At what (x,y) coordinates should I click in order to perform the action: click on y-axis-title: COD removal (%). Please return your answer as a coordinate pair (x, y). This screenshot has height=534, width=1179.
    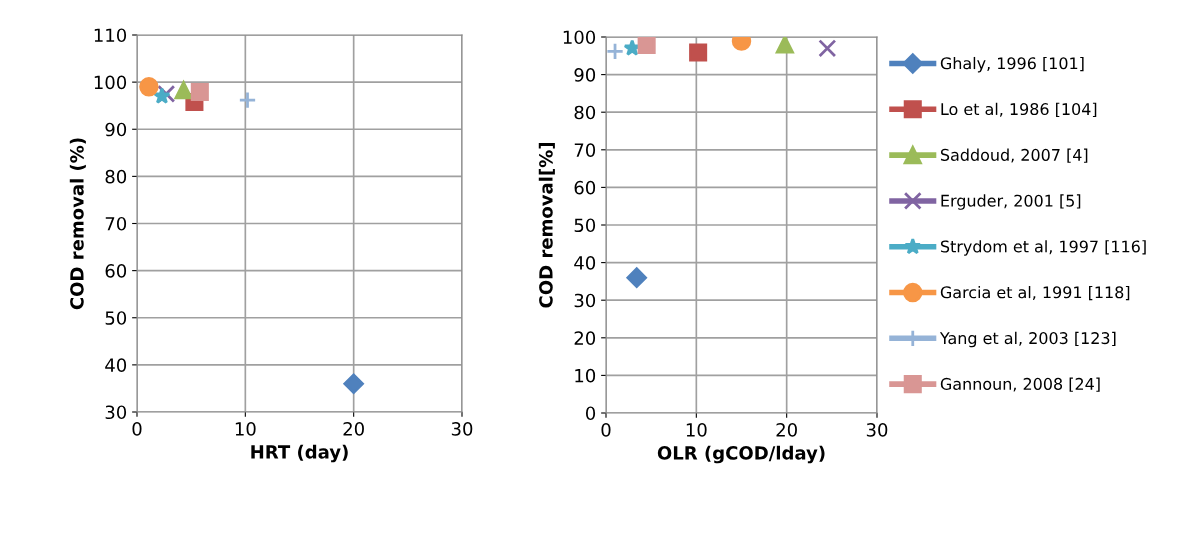
    Looking at the image, I should click on (77, 224).